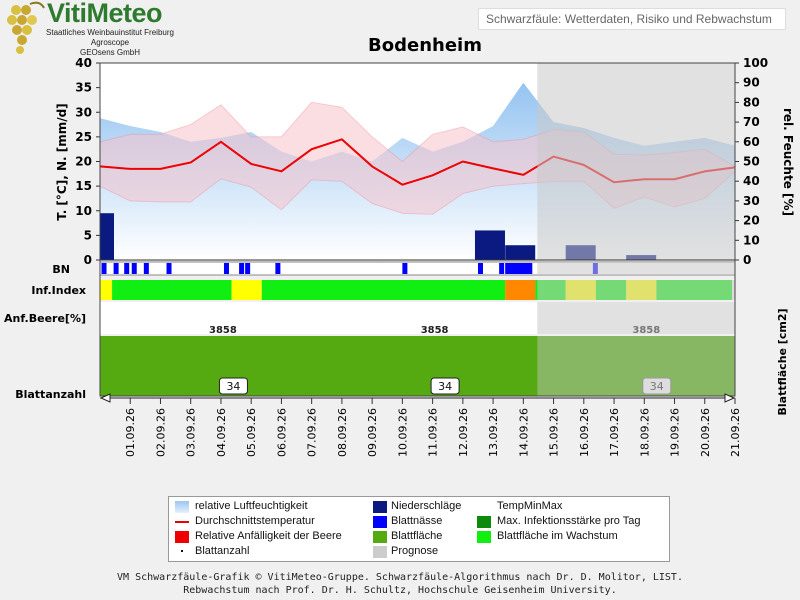  What do you see at coordinates (268, 536) in the screenshot?
I see `legend-label-berry: Relative Anfälligkeit der Beere` at bounding box center [268, 536].